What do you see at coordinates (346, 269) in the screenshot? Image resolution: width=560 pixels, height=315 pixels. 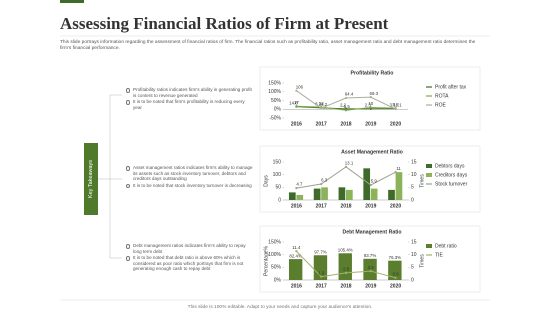 I see `data-label: 2.8` at bounding box center [346, 269].